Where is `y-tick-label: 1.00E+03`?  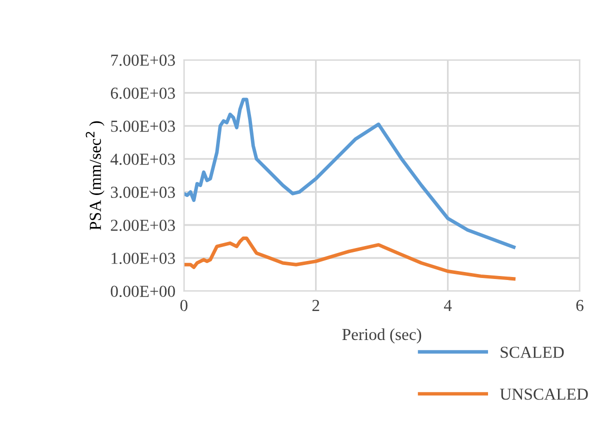
y-tick-label: 1.00E+03 is located at coordinates (143, 258).